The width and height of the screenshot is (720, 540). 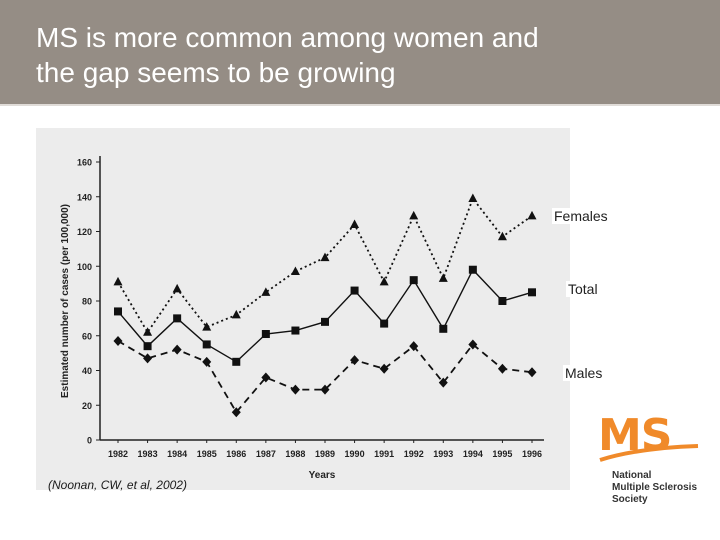 I want to click on x-tick-label: 1989, so click(x=325, y=454).